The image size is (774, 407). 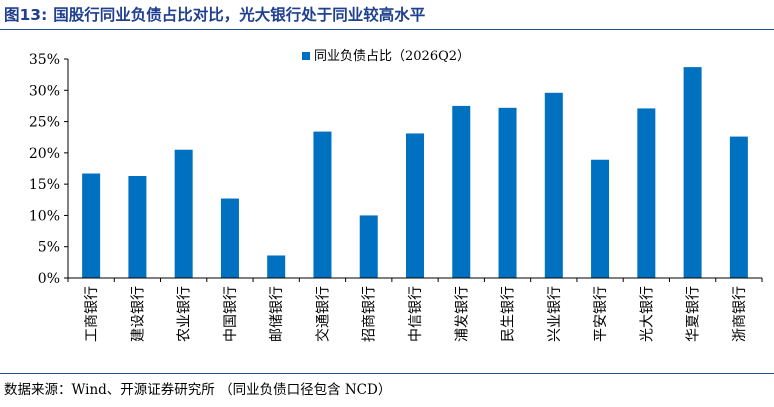 What do you see at coordinates (44, 216) in the screenshot?
I see `y-tick-label: 10%` at bounding box center [44, 216].